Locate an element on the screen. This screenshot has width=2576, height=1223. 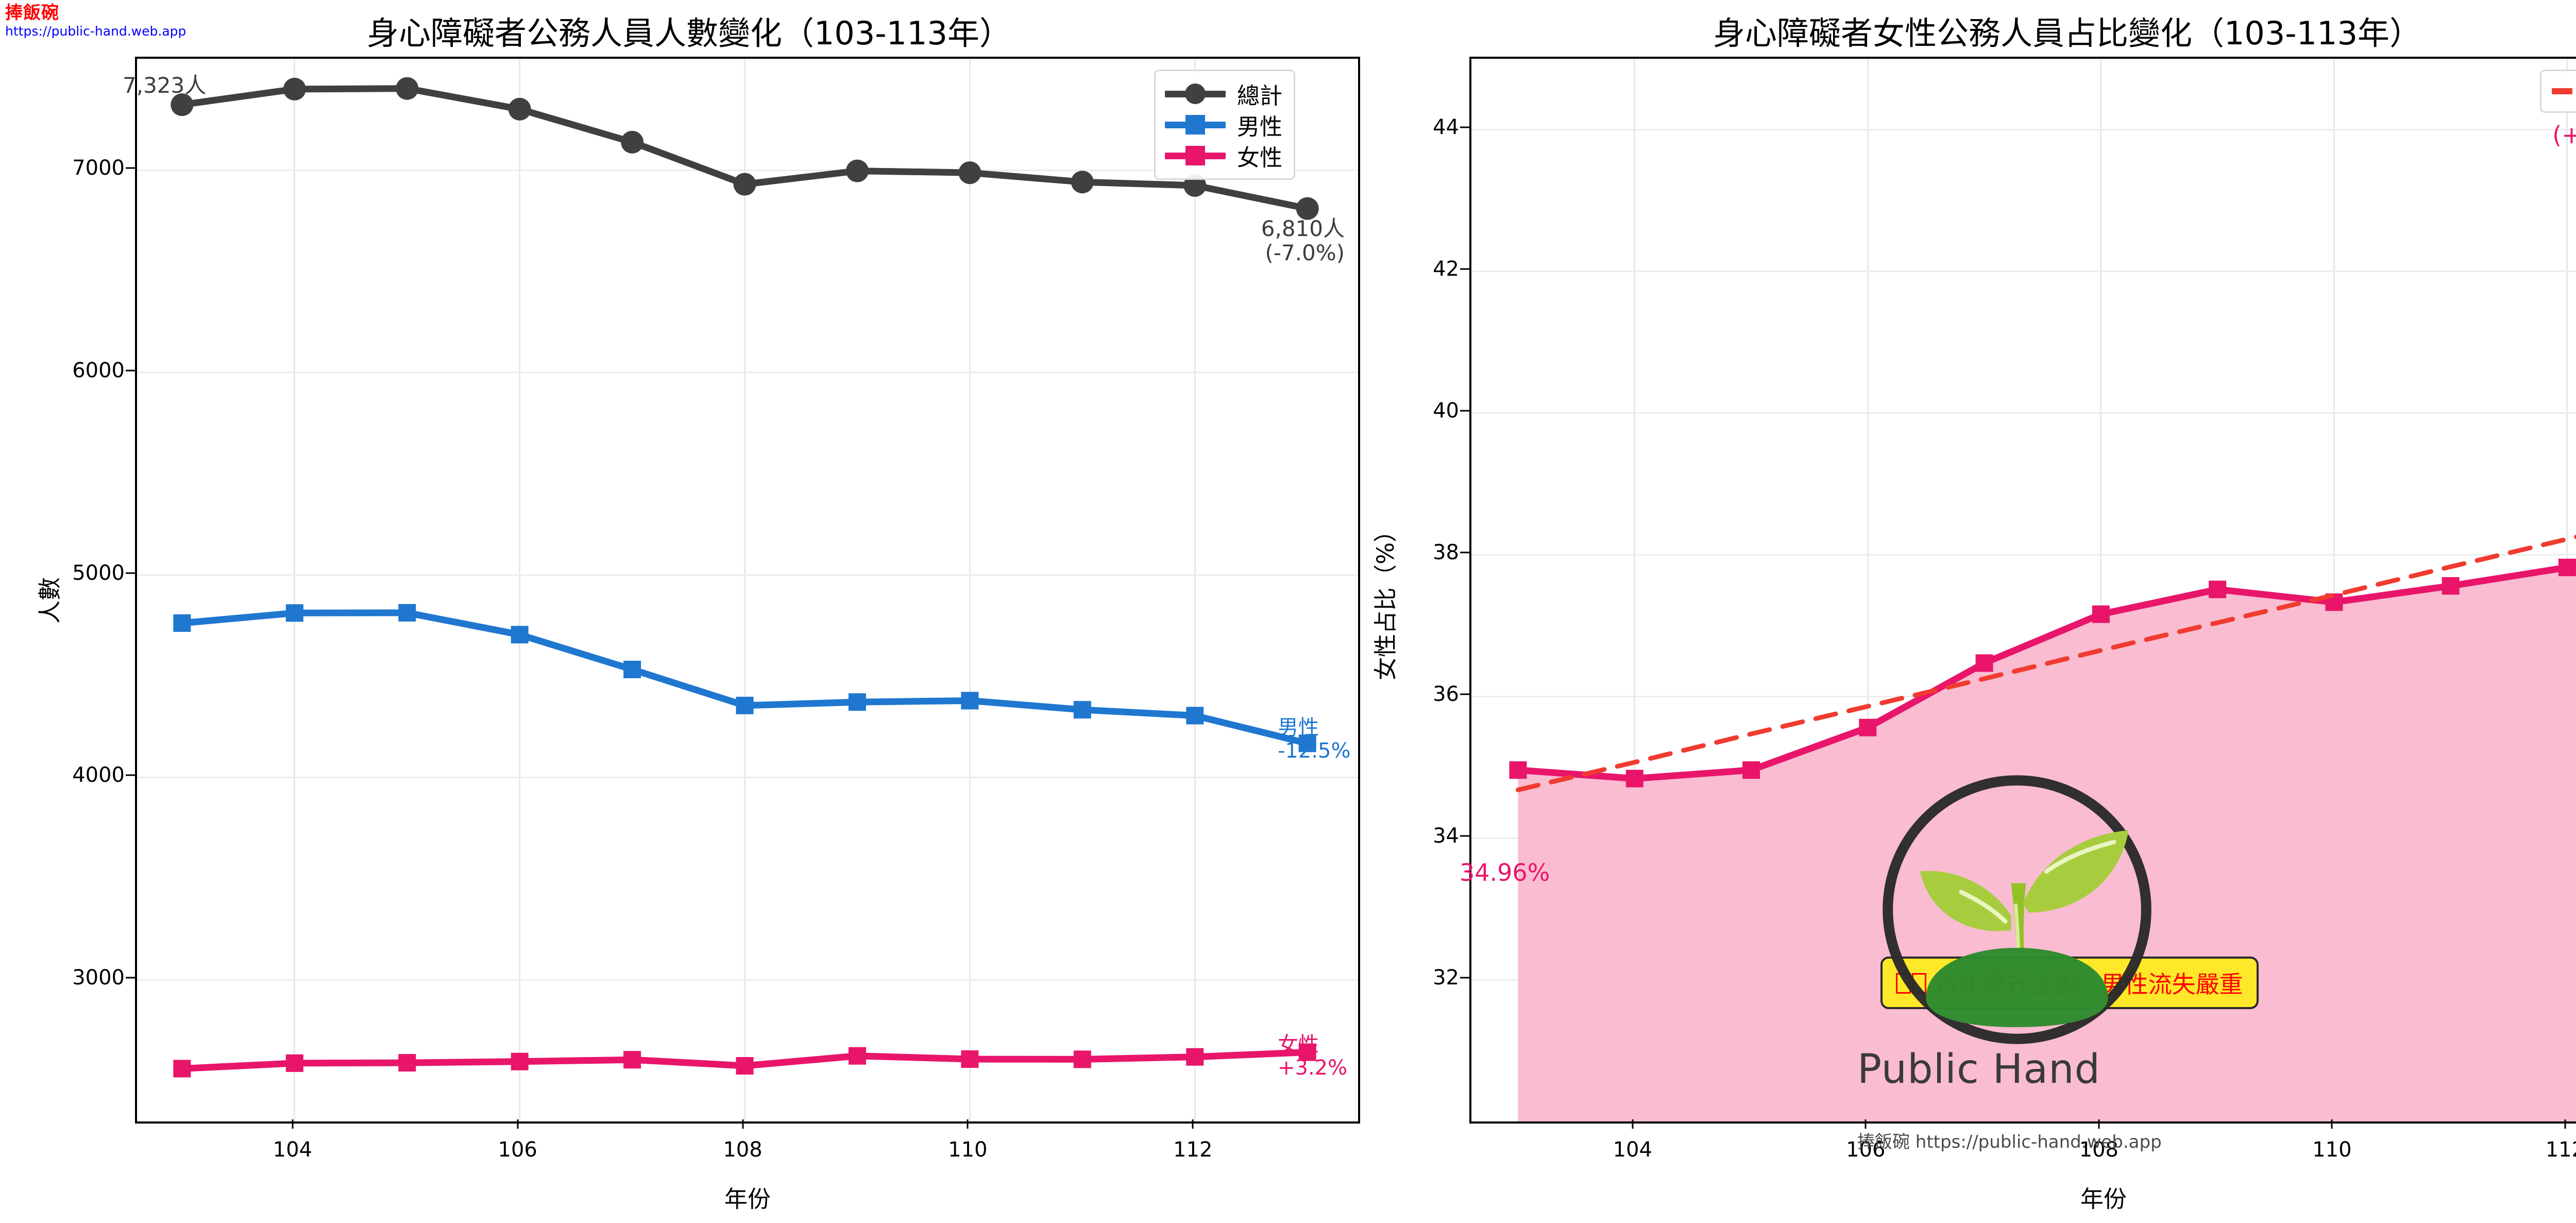
series-line-男性 is located at coordinates (744, 678).